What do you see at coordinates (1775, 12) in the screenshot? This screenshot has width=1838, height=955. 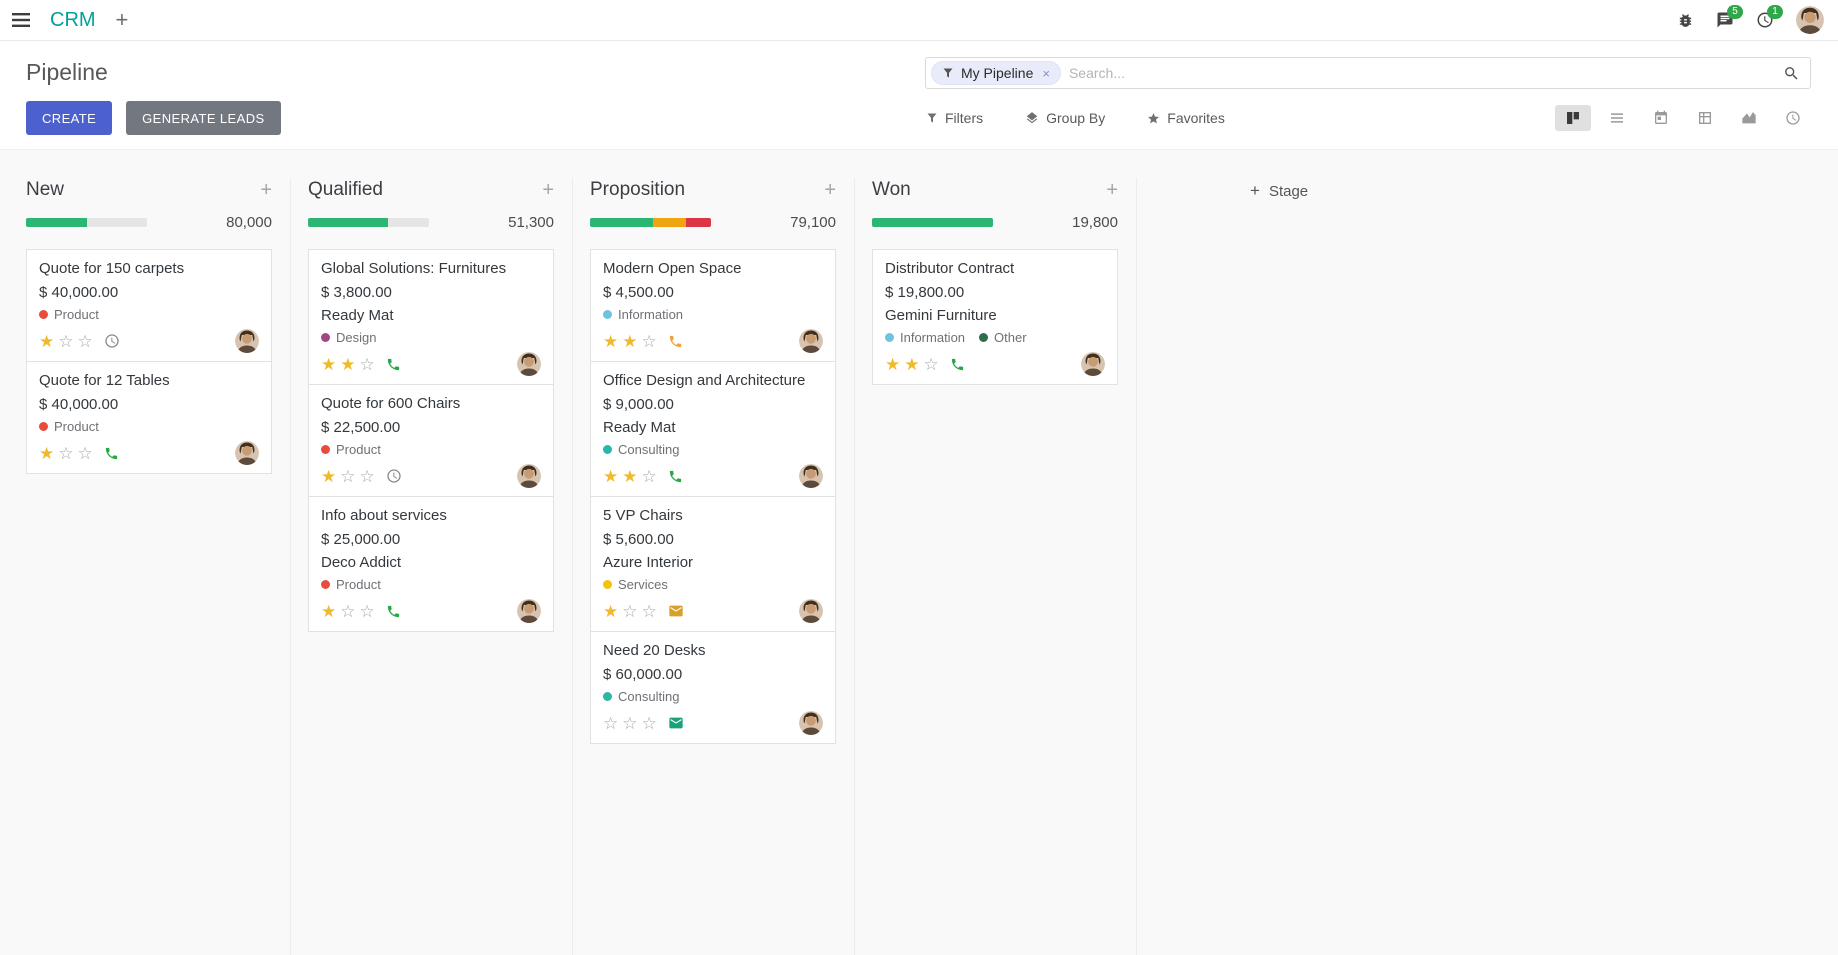 I see `activities-badge: 1` at bounding box center [1775, 12].